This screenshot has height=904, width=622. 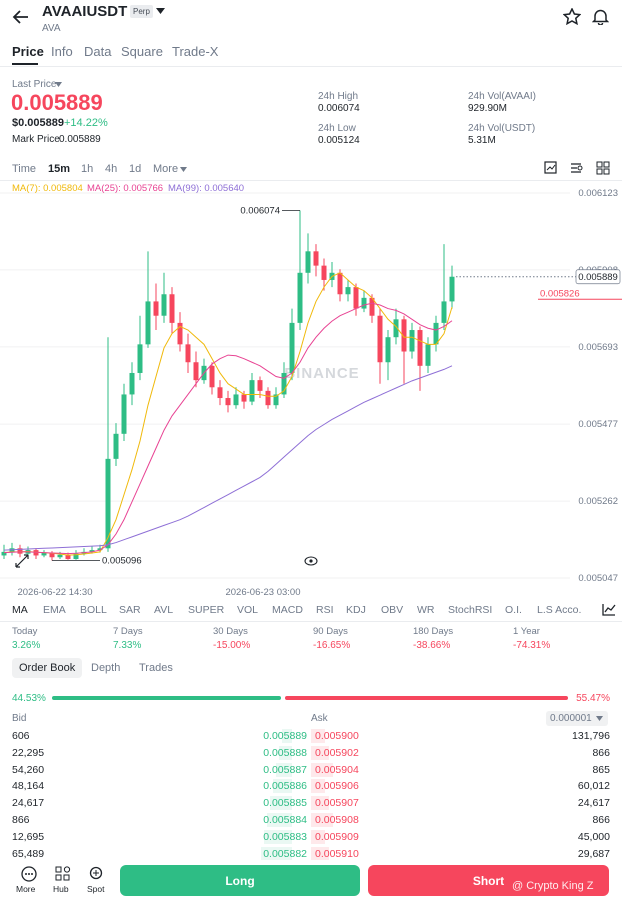 I want to click on bid-price: 0.005886, so click(x=285, y=786).